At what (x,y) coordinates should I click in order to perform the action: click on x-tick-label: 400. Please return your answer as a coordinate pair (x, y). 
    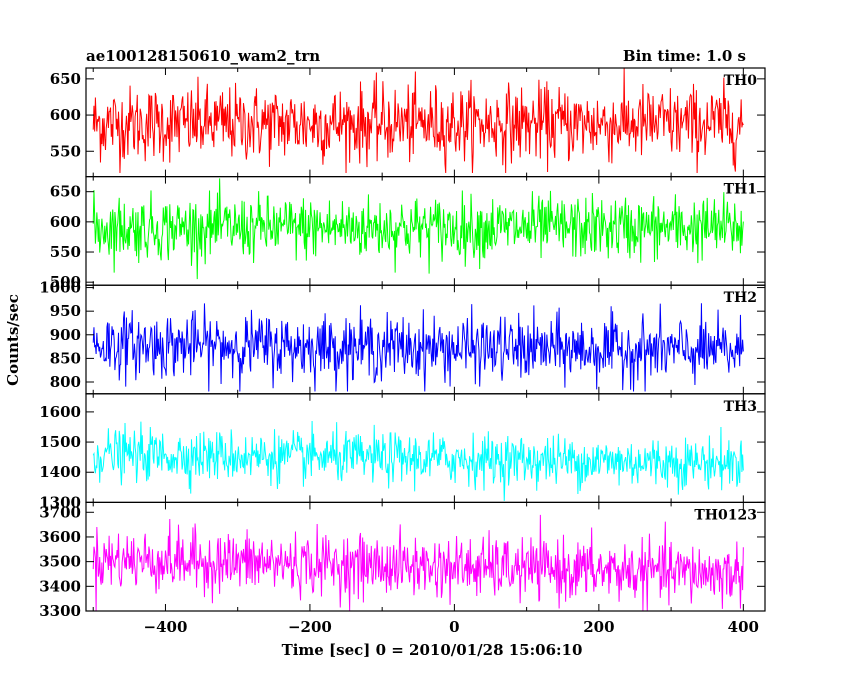
    Looking at the image, I should click on (743, 627).